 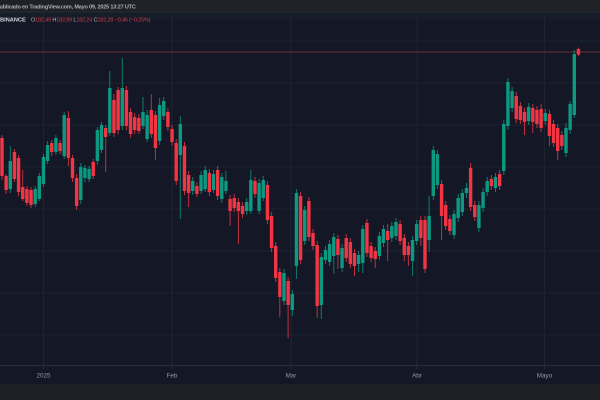 I want to click on svg-text: BINANCE, so click(x=13, y=21).